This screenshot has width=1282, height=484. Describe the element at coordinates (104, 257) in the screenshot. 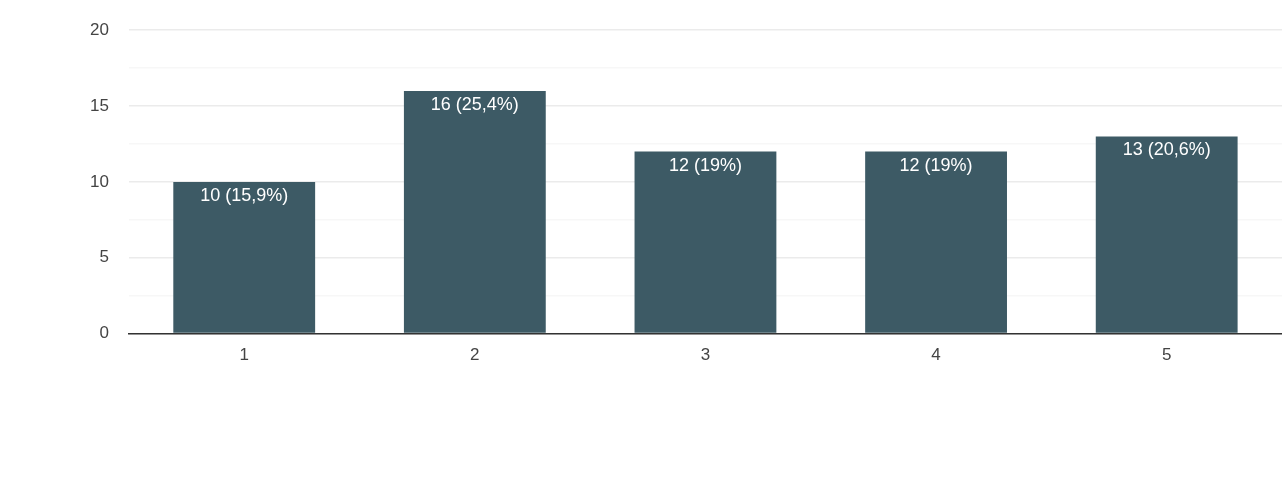

I see `y-tick-label: 5` at that location.